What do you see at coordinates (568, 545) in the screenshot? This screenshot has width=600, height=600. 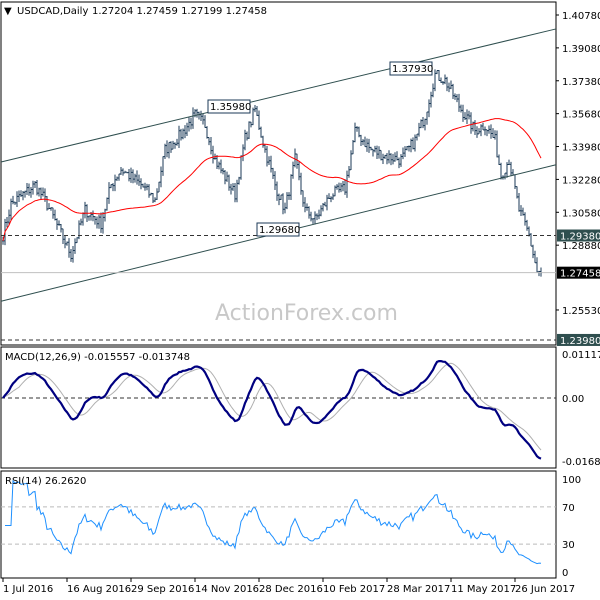 I see `rsi-tick-label: 30` at bounding box center [568, 545].